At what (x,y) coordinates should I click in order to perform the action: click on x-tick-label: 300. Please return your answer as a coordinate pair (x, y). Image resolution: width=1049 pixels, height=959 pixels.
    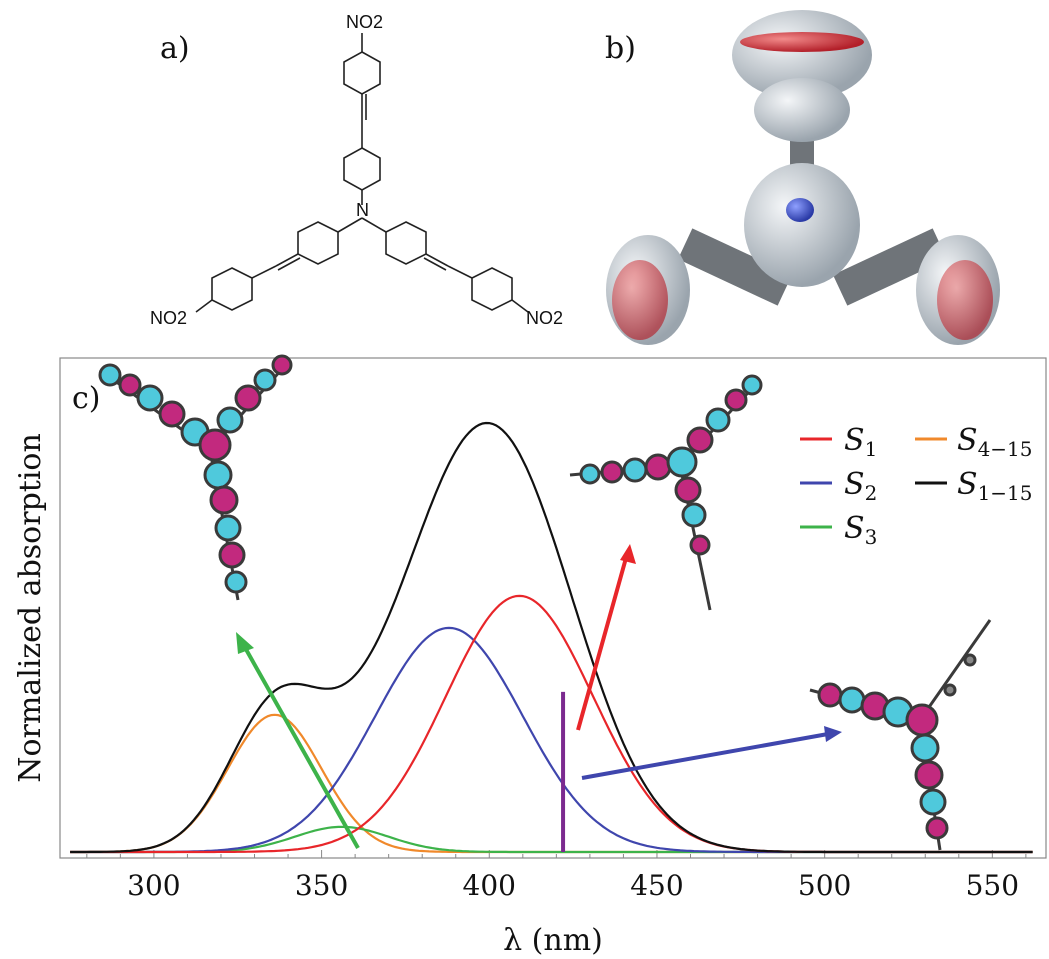
    Looking at the image, I should click on (153, 885).